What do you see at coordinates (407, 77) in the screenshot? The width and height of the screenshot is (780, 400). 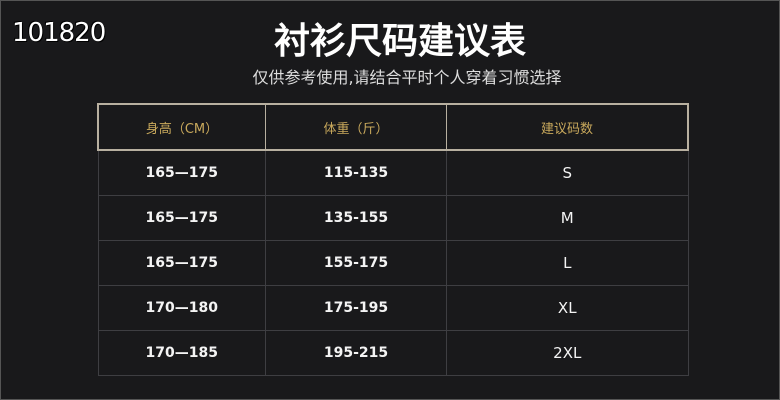 I see `page-subtitle: 仅供参考使用,请结合平时个人穿着习惯选择` at bounding box center [407, 77].